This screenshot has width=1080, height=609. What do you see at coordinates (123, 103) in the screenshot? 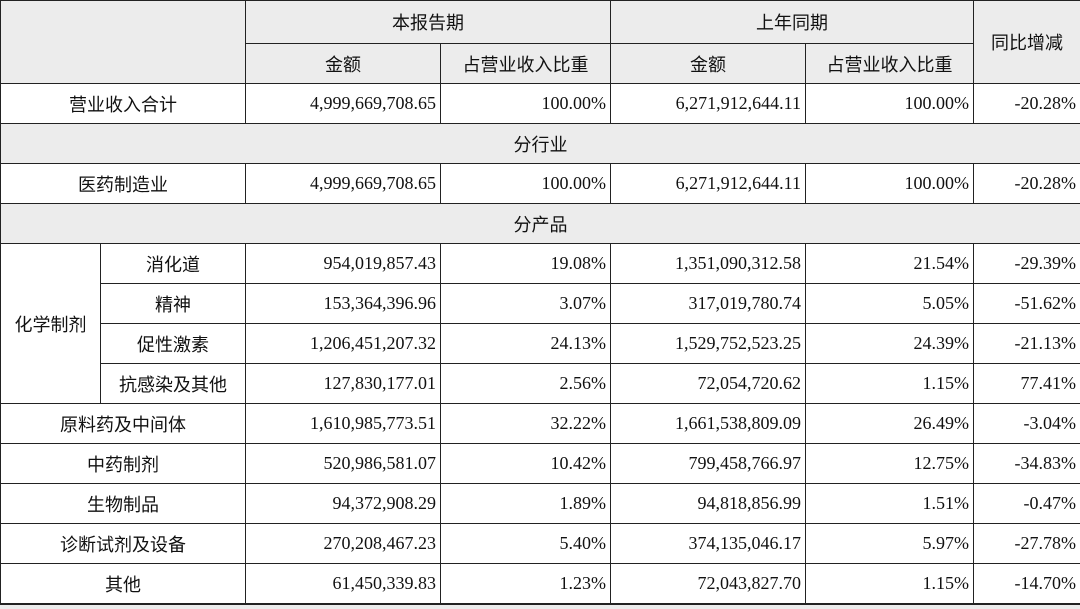
I see `row-label: 营业收入合计` at bounding box center [123, 103].